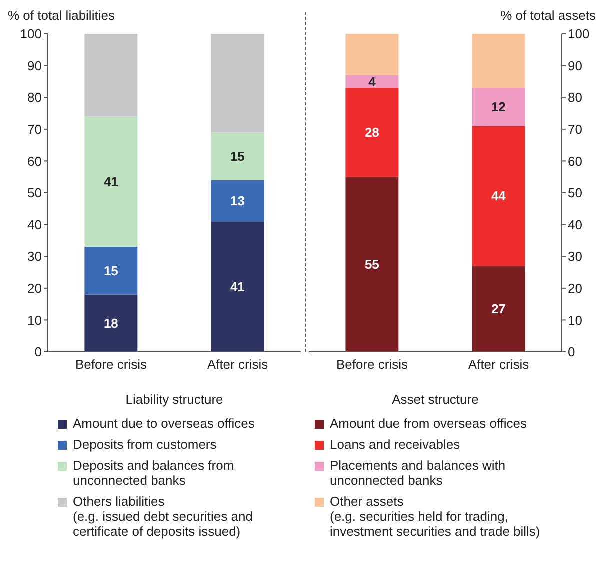  I want to click on y2-tick-label: 90, so click(575, 66).